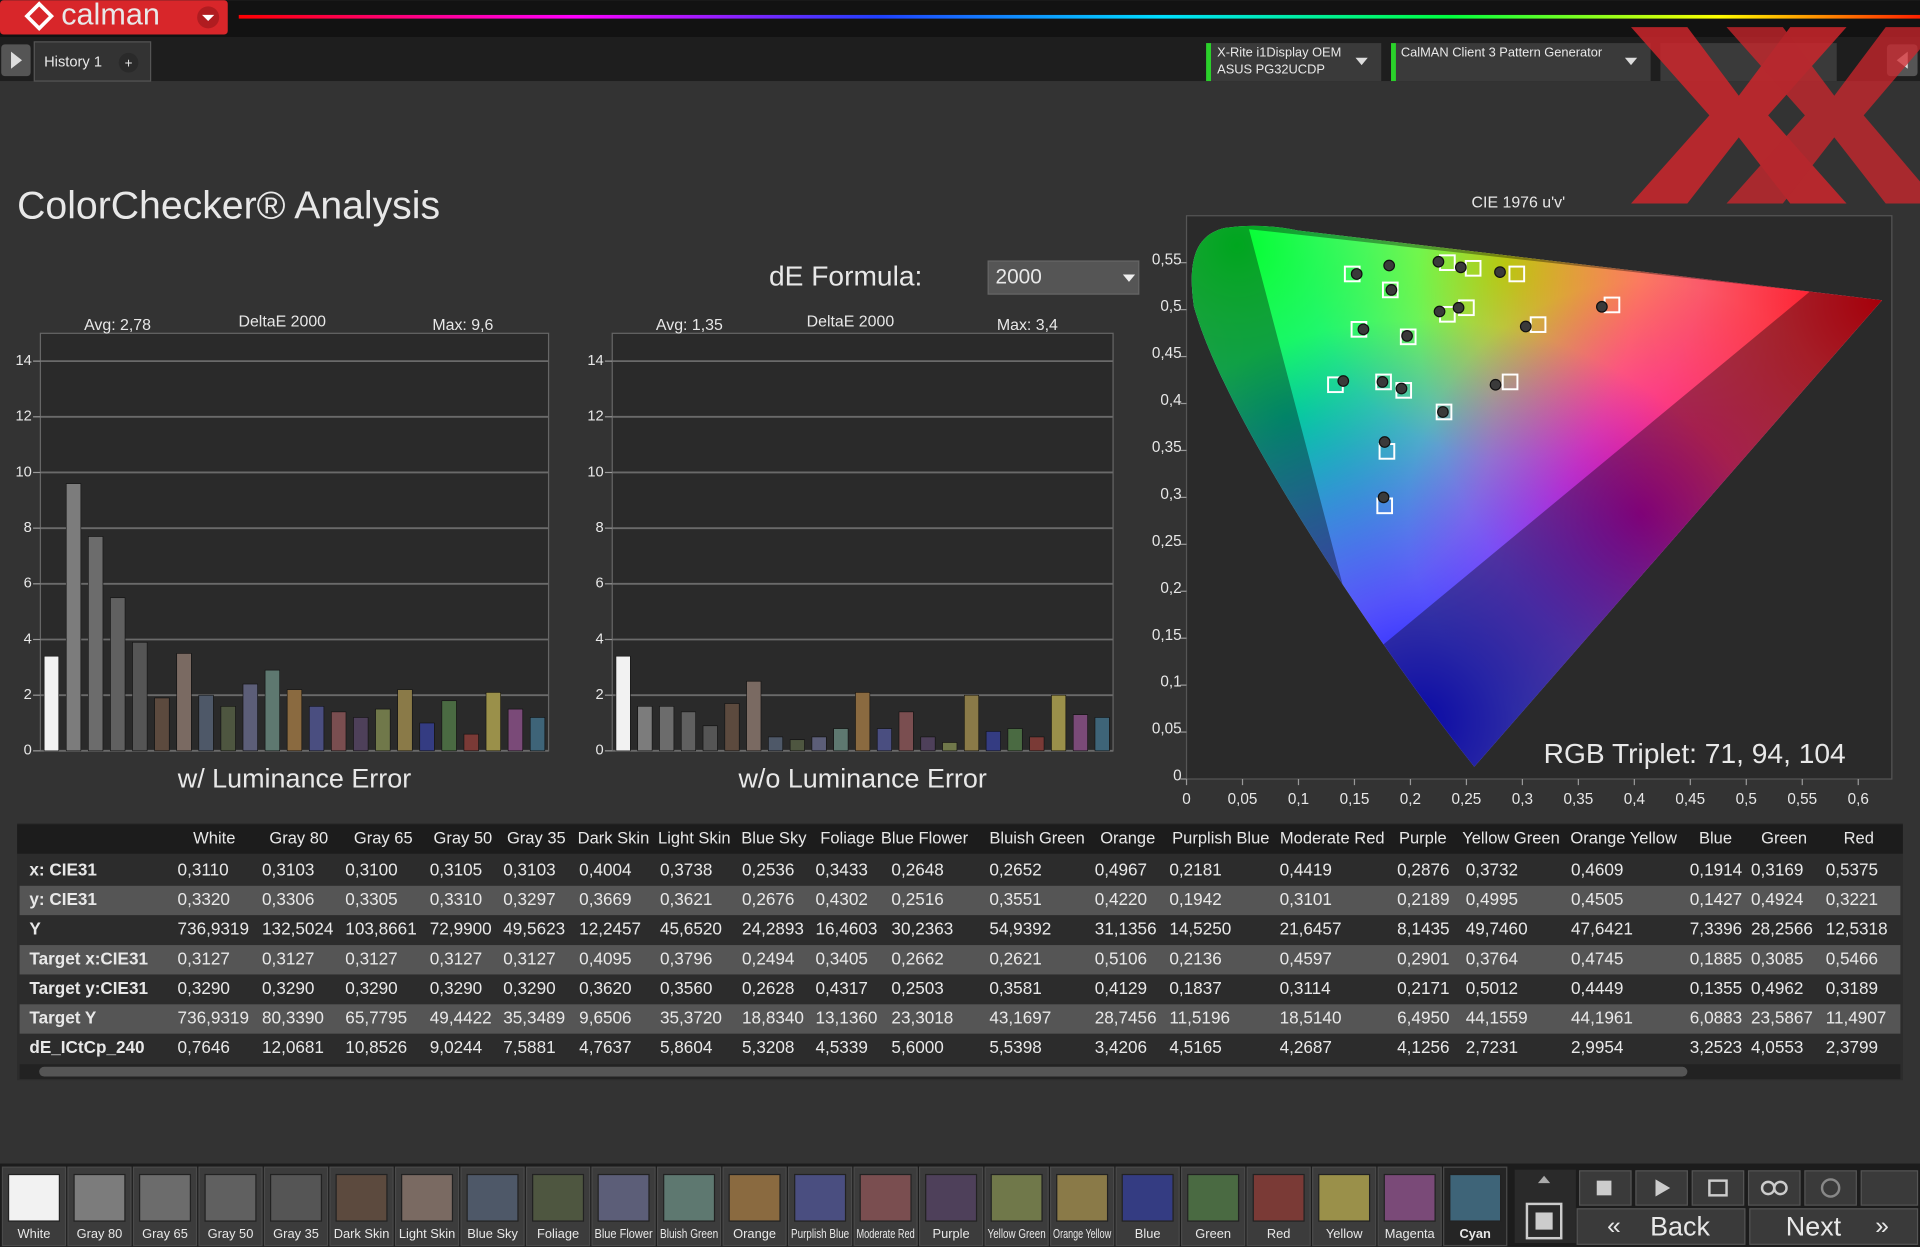 The image size is (1920, 1247). Describe the element at coordinates (362, 1233) in the screenshot. I see `patch-label: Dark Skin` at that location.